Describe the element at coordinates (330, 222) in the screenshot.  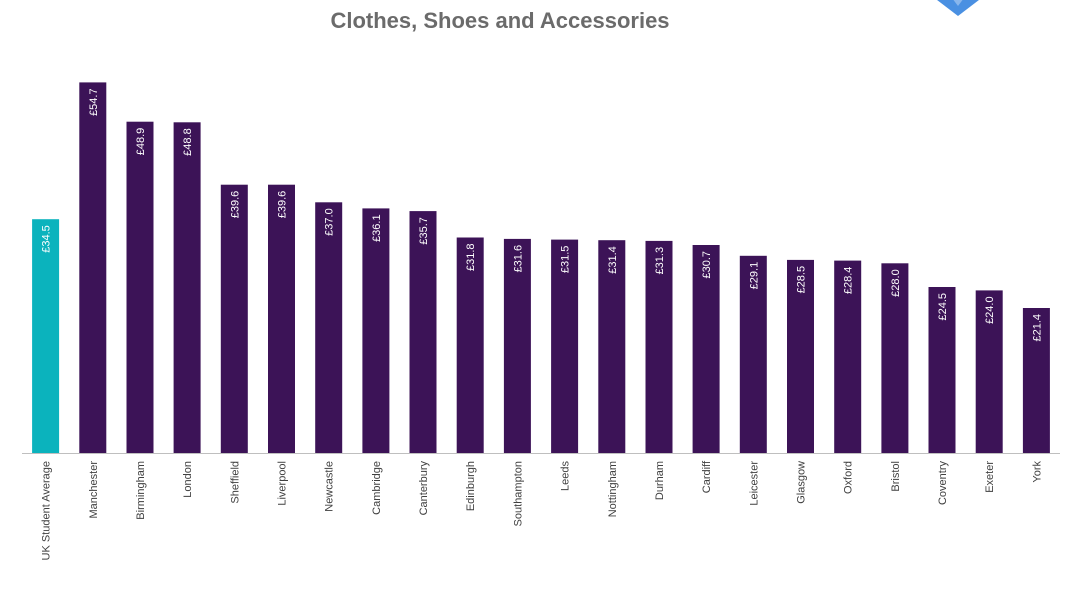
I see `data-label-newcastle: £37.0` at that location.